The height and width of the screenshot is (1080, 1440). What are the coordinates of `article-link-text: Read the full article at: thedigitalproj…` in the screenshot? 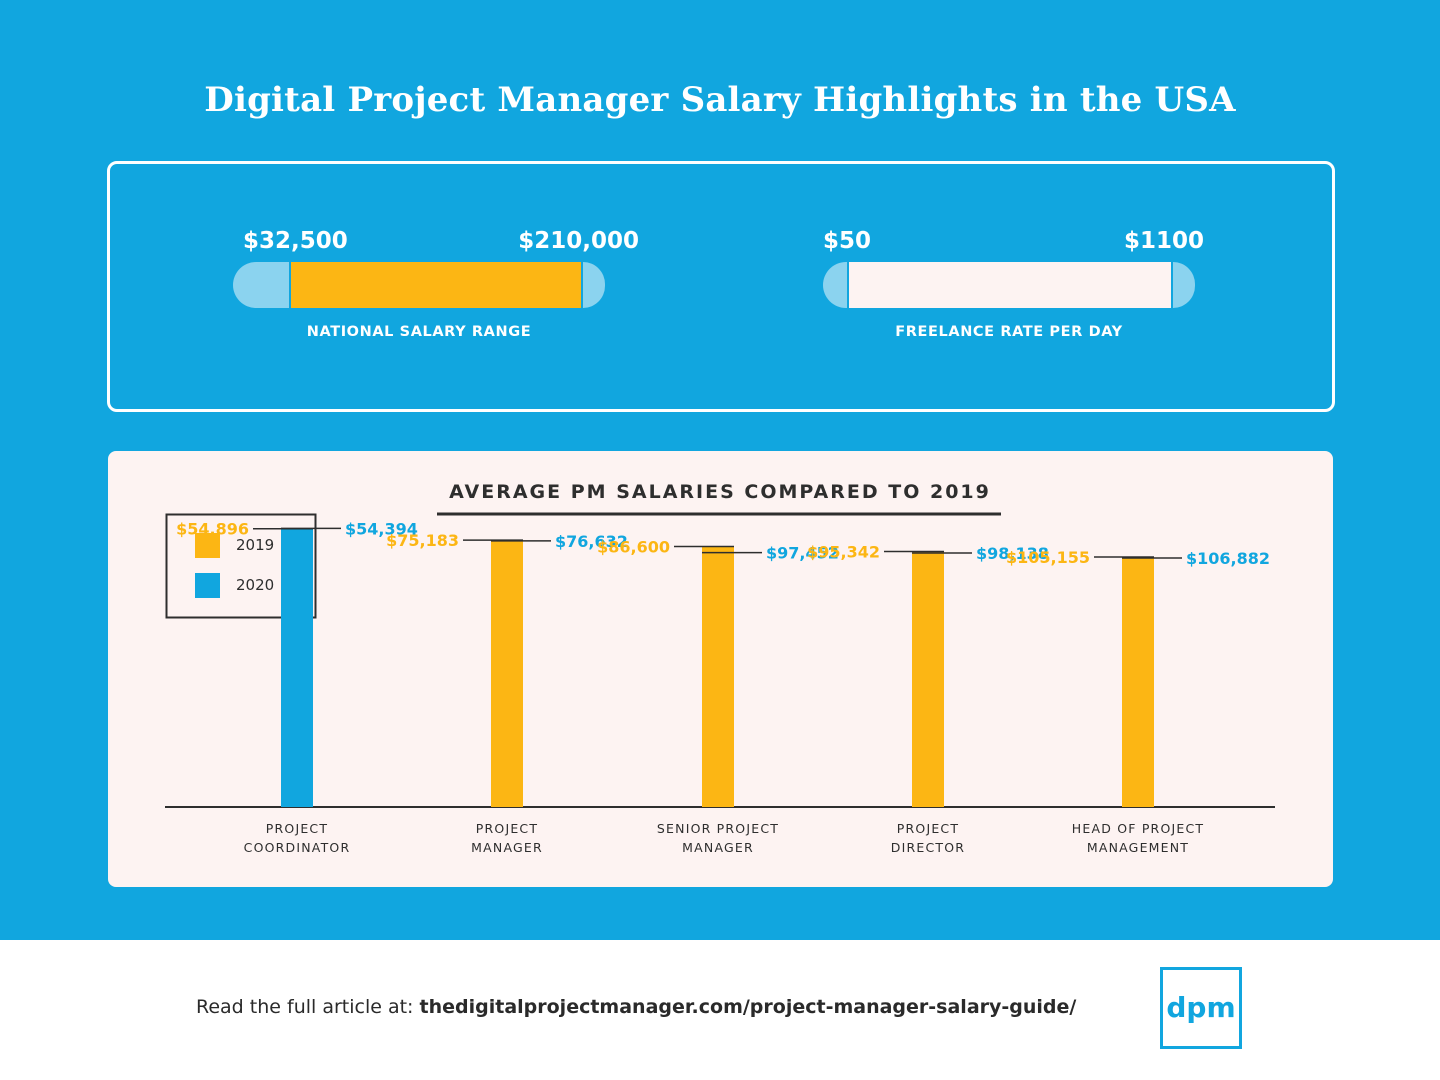 It's located at (636, 1007).